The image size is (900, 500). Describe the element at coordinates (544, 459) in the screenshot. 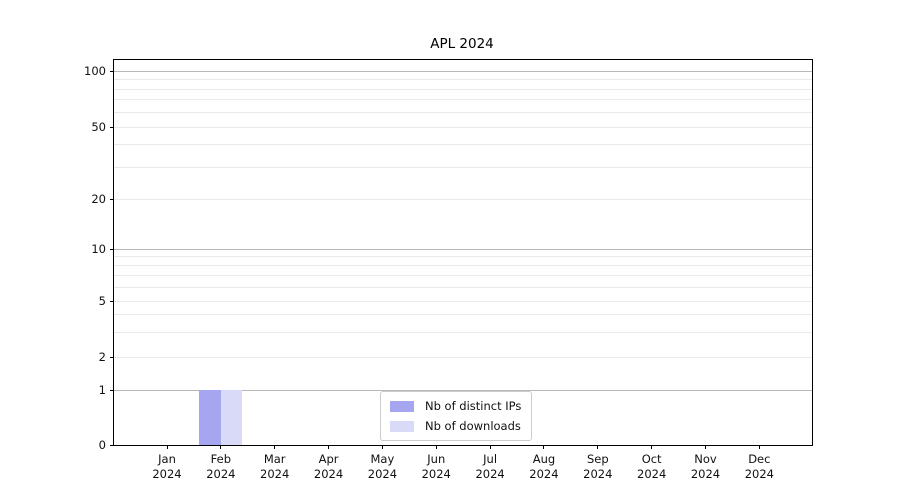

I see `x-tick-label-month: Aug` at that location.